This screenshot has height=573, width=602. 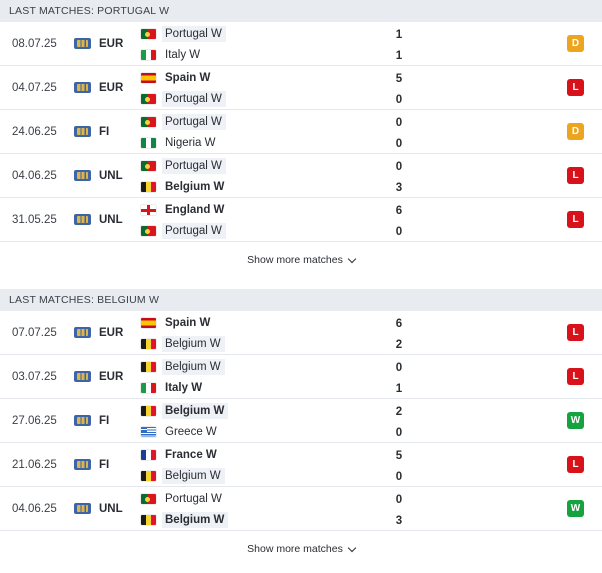 What do you see at coordinates (301, 377) in the screenshot?
I see `match-row: 03.07.25 EUR Belgium W Italy W 0 1 L` at bounding box center [301, 377].